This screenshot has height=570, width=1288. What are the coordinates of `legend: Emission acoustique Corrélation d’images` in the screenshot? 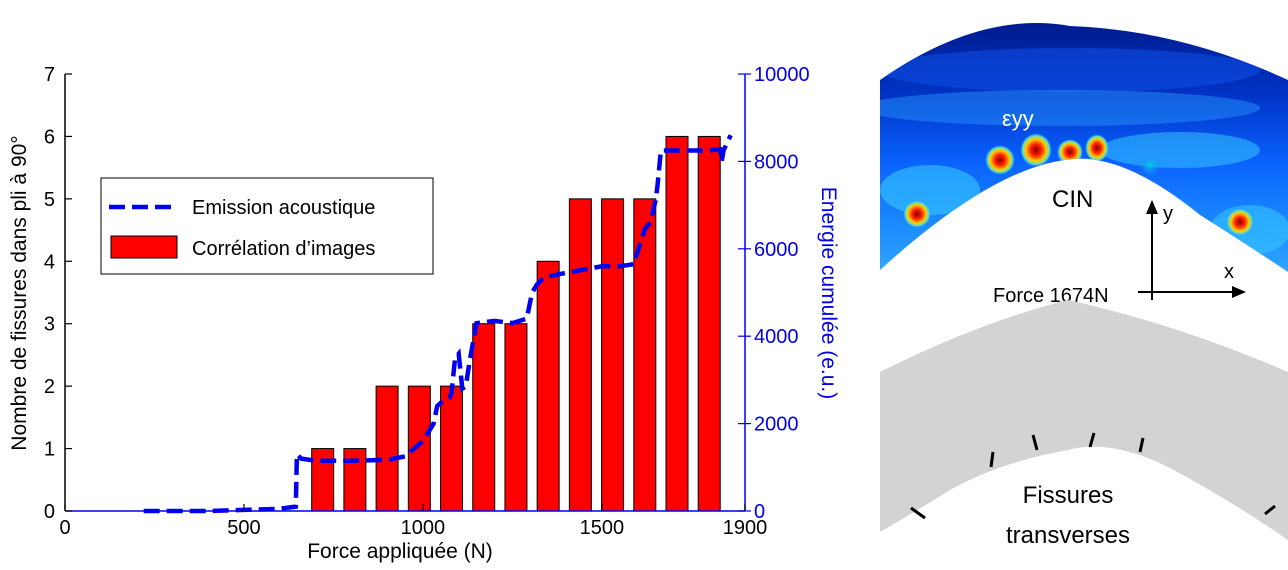 It's located at (267, 226).